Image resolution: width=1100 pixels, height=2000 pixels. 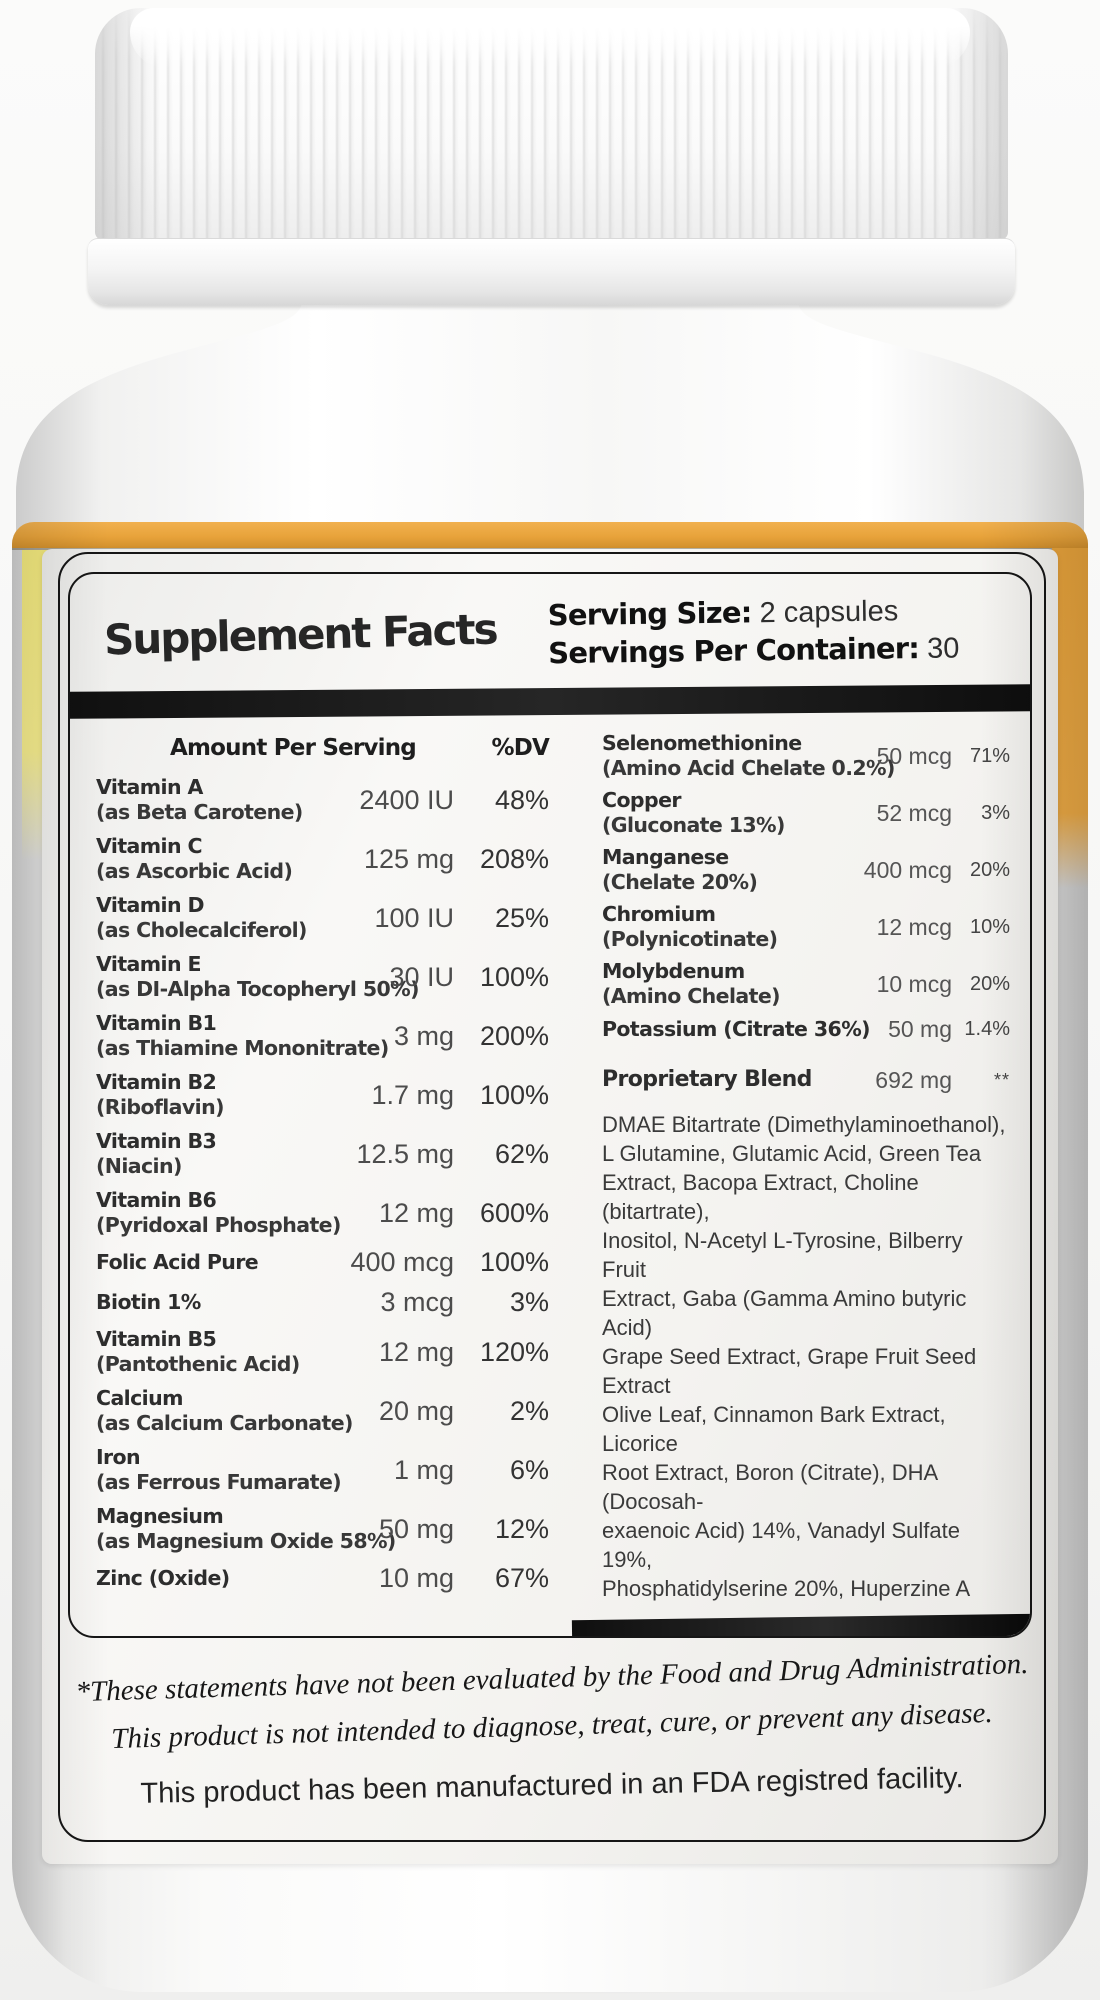 What do you see at coordinates (149, 846) in the screenshot?
I see `nutrient-name: Vitamin C` at bounding box center [149, 846].